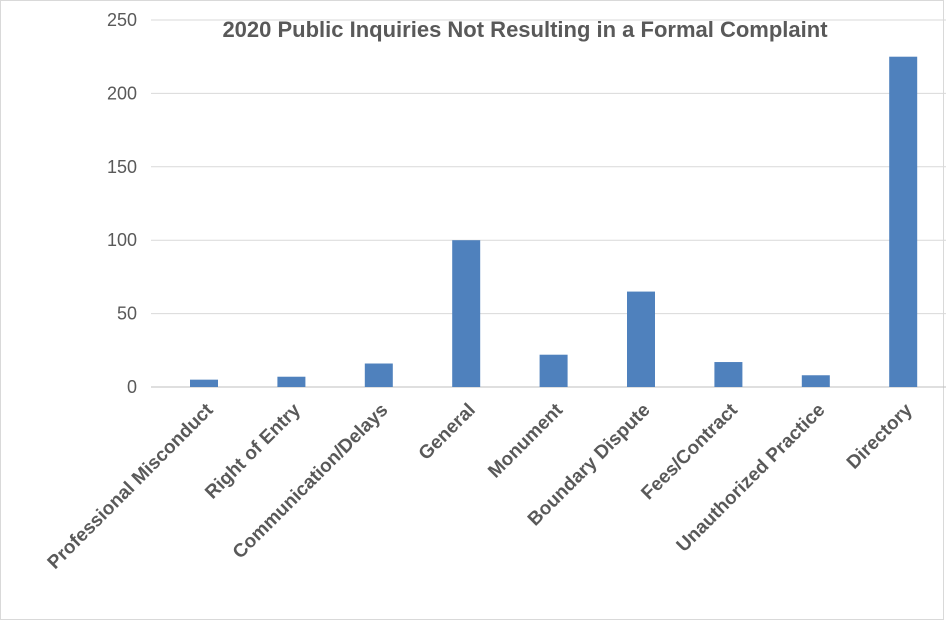  I want to click on y-tick-label: 100, so click(122, 240).